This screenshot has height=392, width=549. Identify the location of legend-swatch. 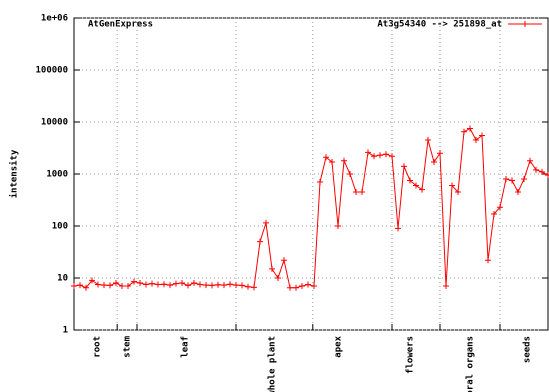
(525, 24).